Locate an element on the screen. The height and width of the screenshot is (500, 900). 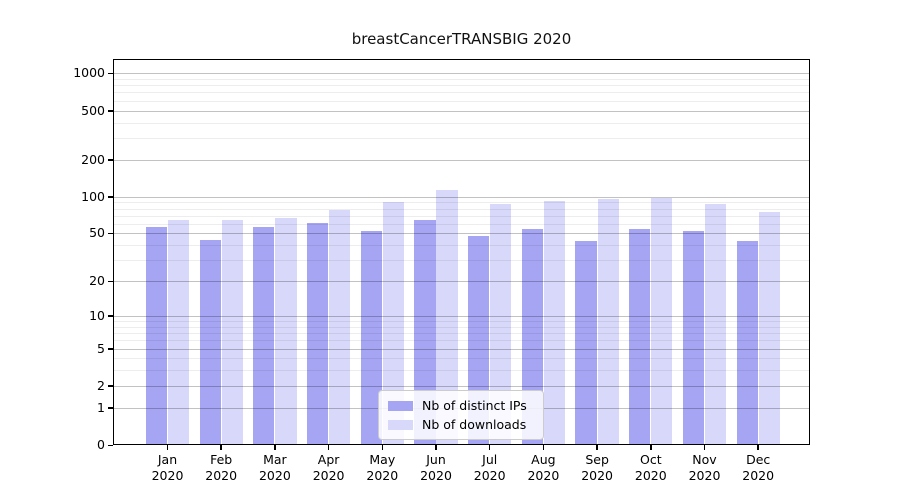
bar-distinct-ips-dec is located at coordinates (747, 342).